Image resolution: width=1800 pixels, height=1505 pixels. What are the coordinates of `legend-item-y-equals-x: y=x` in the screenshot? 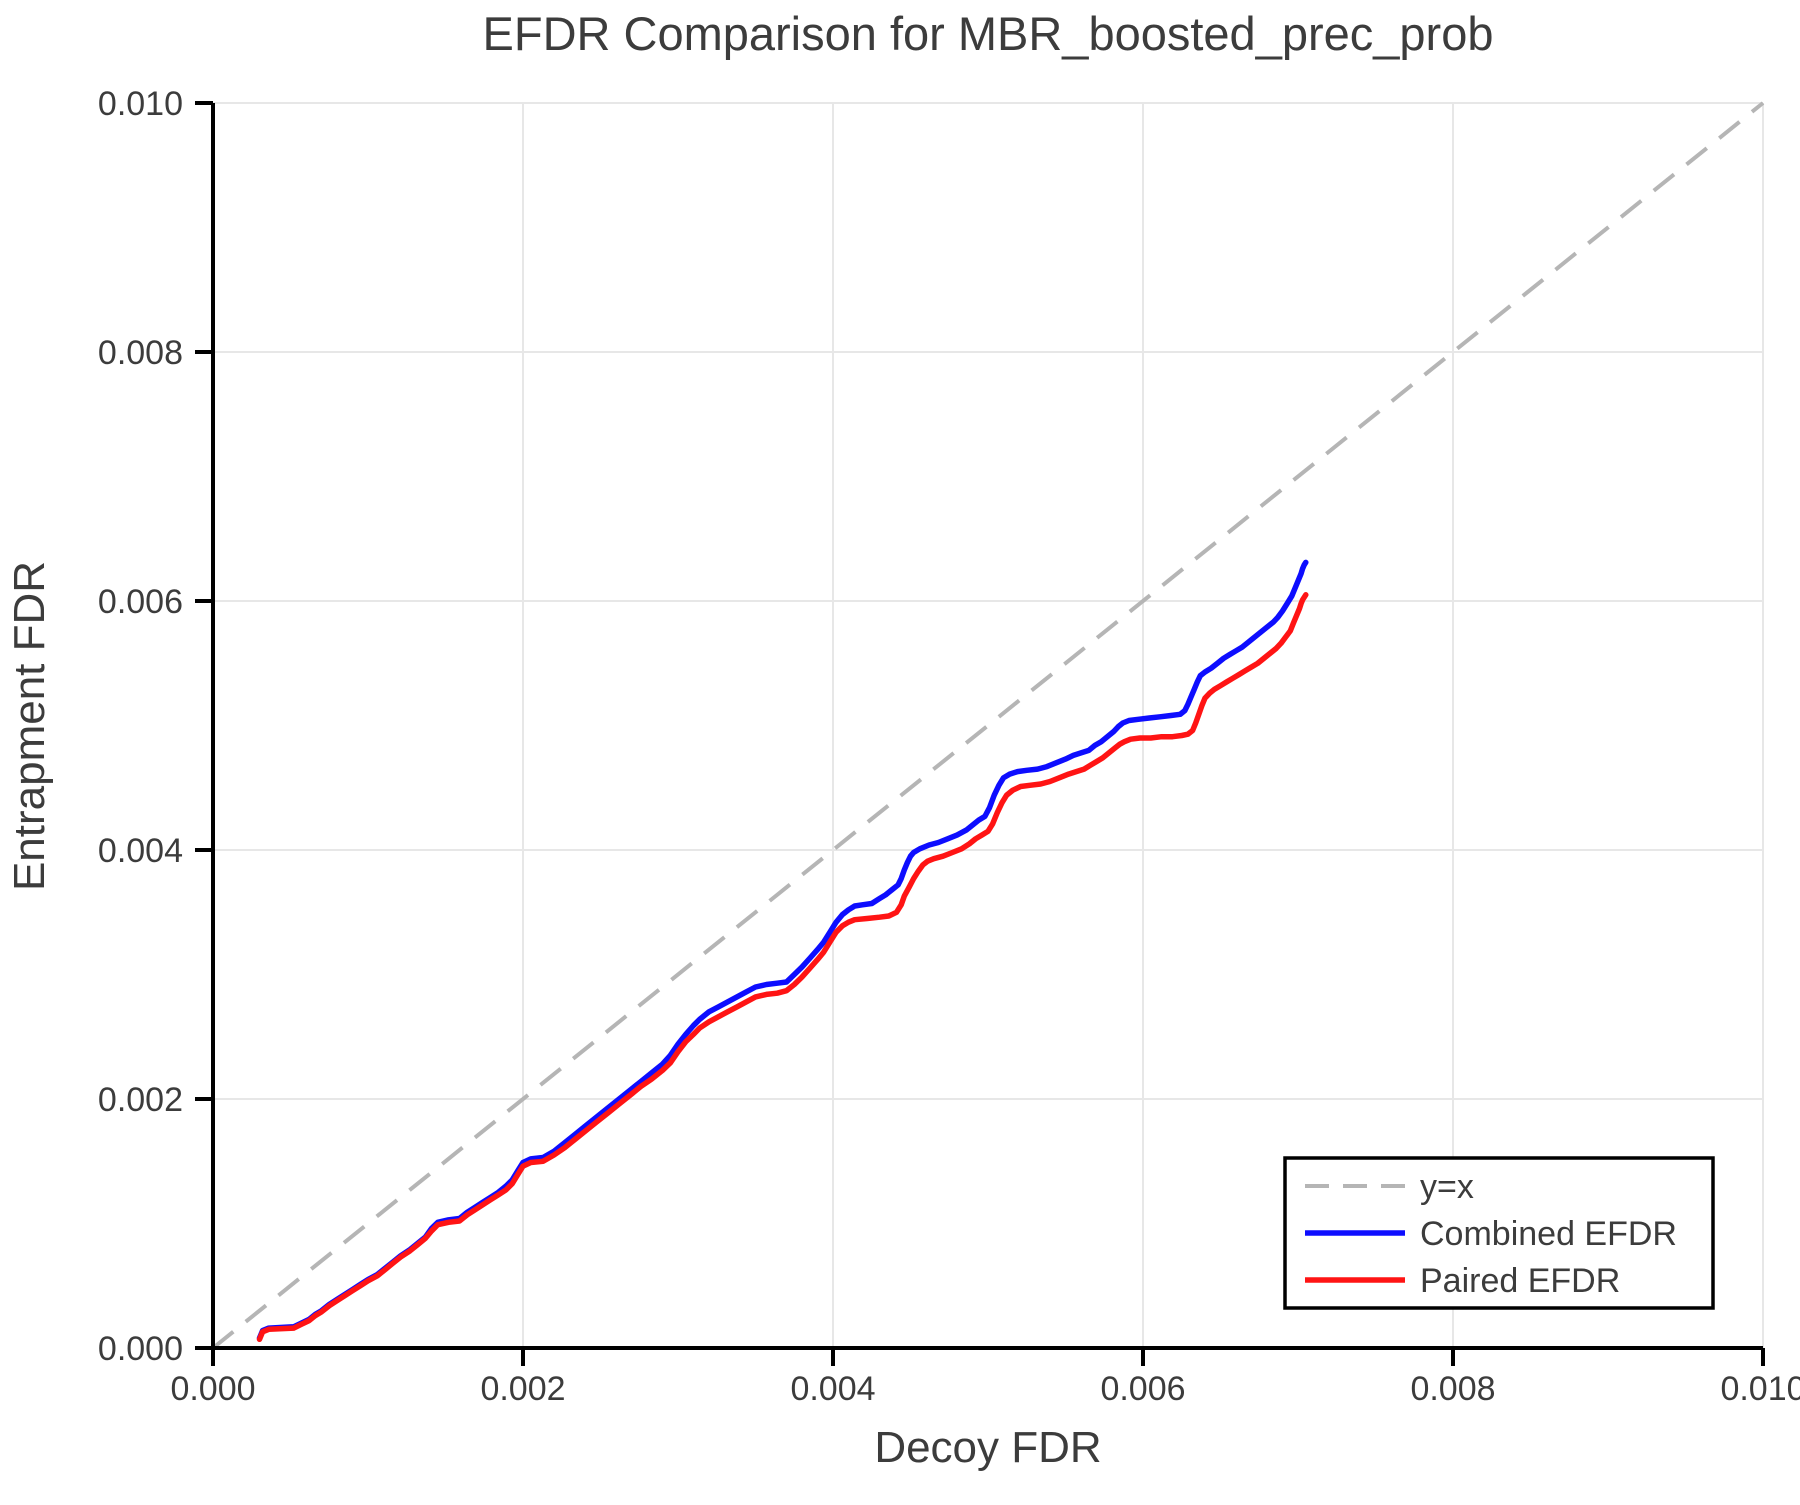 It's located at (1389, 1187).